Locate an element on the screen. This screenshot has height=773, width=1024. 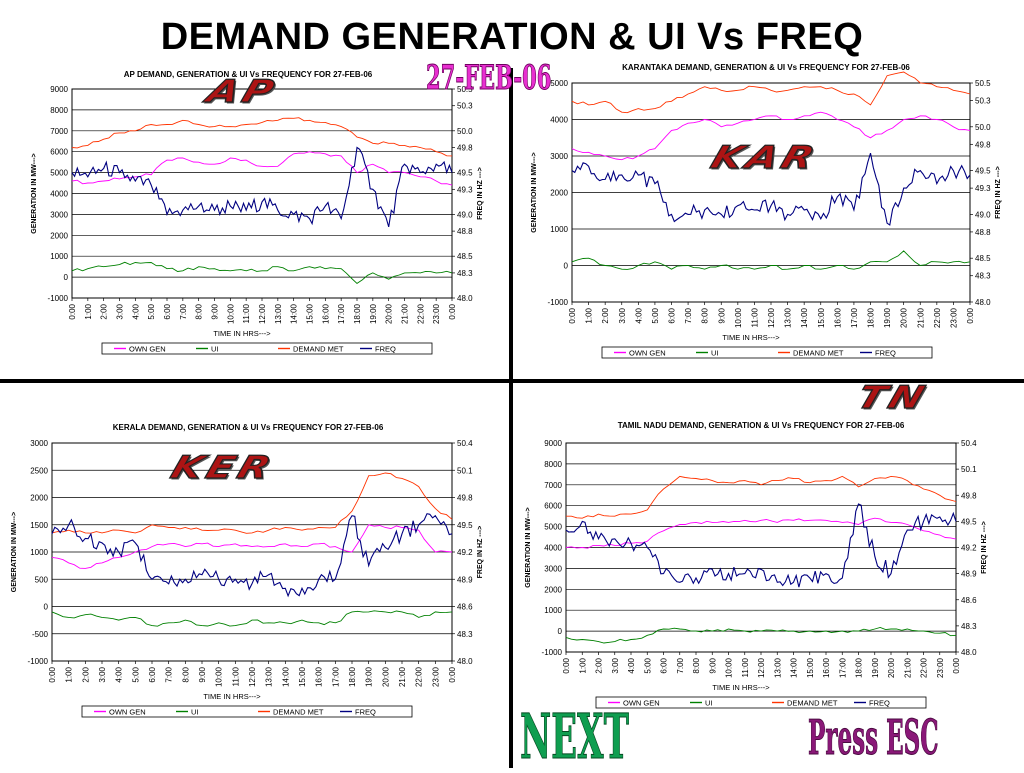
y2-axis-label: FREQ IN HZ ---> is located at coordinates (984, 547).